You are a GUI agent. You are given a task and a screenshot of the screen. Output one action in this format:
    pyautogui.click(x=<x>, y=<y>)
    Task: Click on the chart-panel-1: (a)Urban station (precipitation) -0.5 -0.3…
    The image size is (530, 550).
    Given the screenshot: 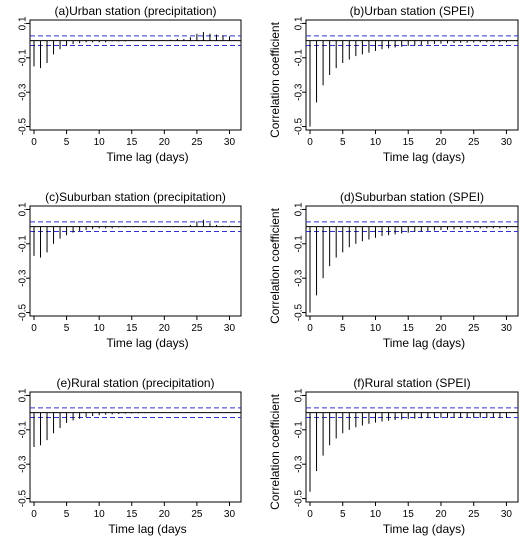 What is the action you would take?
    pyautogui.click(x=130, y=84)
    